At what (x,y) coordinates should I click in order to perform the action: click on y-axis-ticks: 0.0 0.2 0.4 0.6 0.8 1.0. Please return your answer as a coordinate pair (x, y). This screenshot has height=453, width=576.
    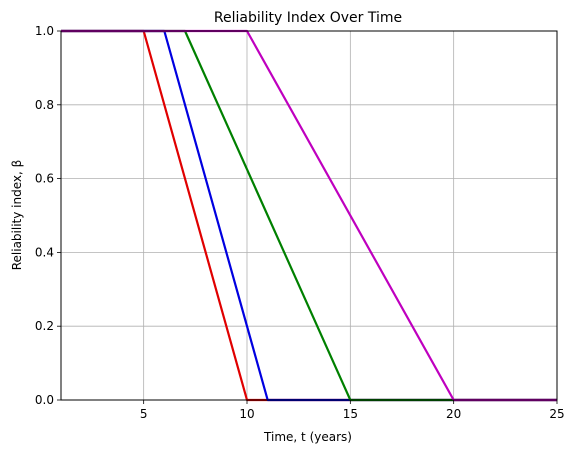
    Looking at the image, I should click on (48, 215).